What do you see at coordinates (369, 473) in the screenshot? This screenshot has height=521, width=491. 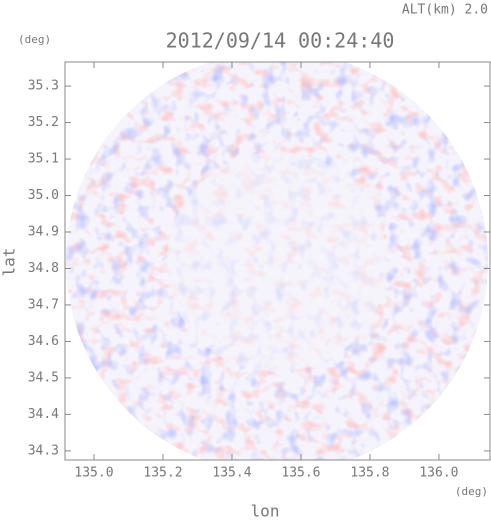 I see `x-tick-label: 135.8` at bounding box center [369, 473].